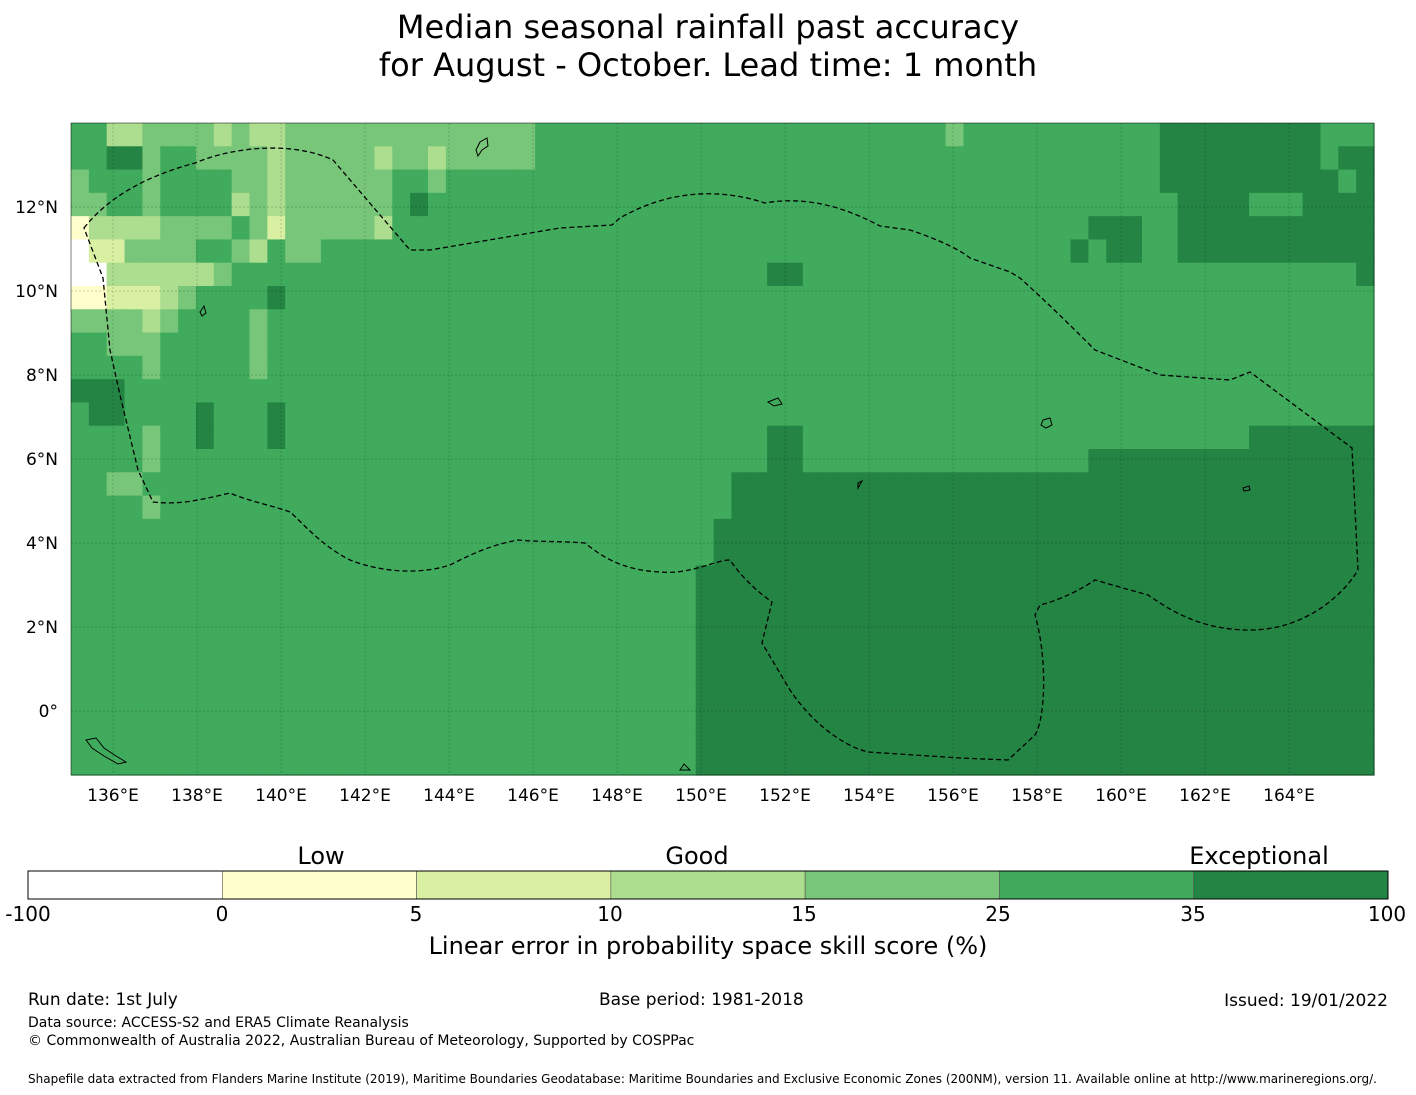 This screenshot has width=1416, height=1095. I want to click on longitude-label: 136°E, so click(113, 796).